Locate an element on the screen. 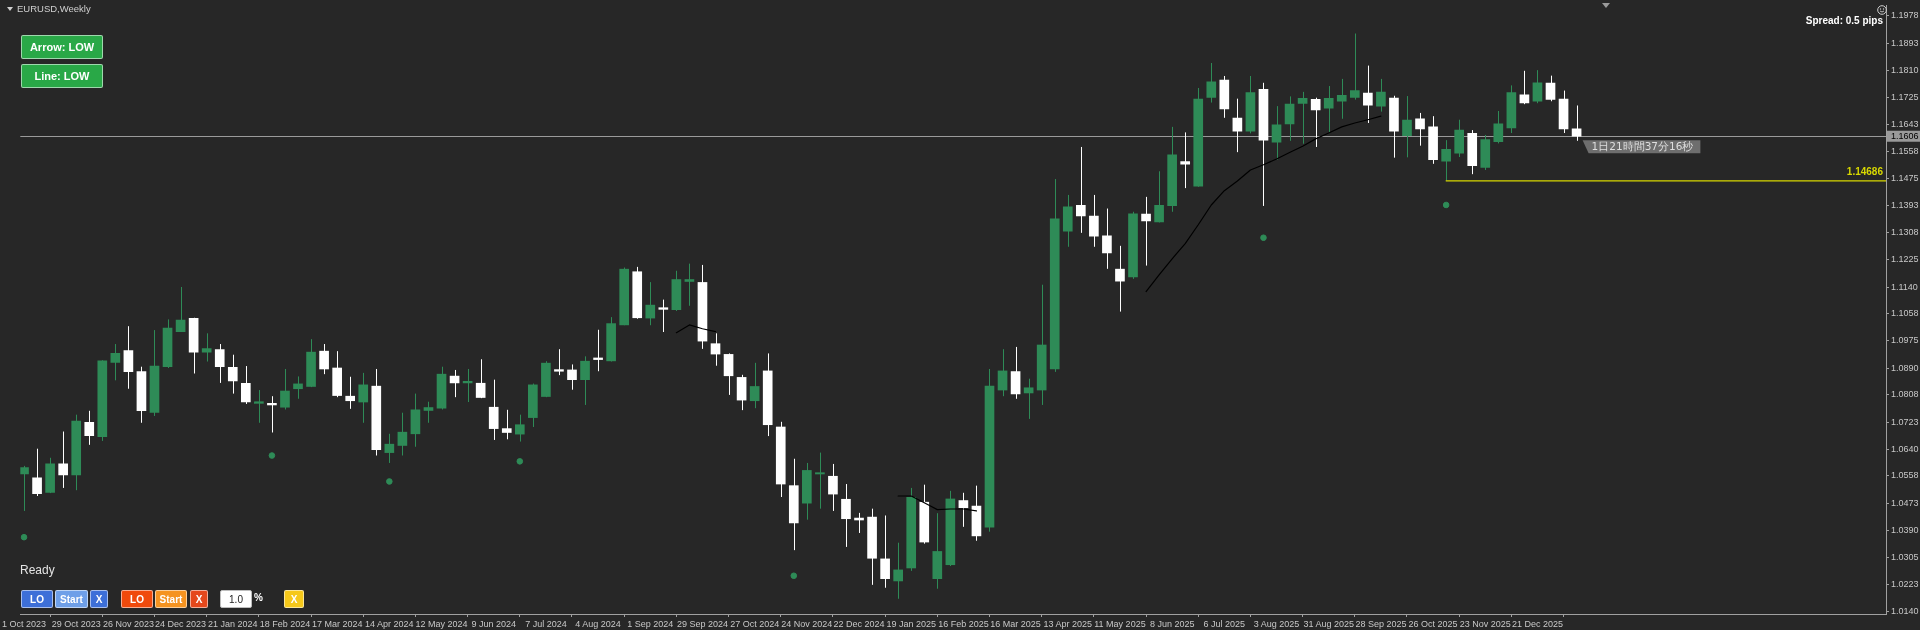  y-tick-label: 1.0390 is located at coordinates (1905, 529).